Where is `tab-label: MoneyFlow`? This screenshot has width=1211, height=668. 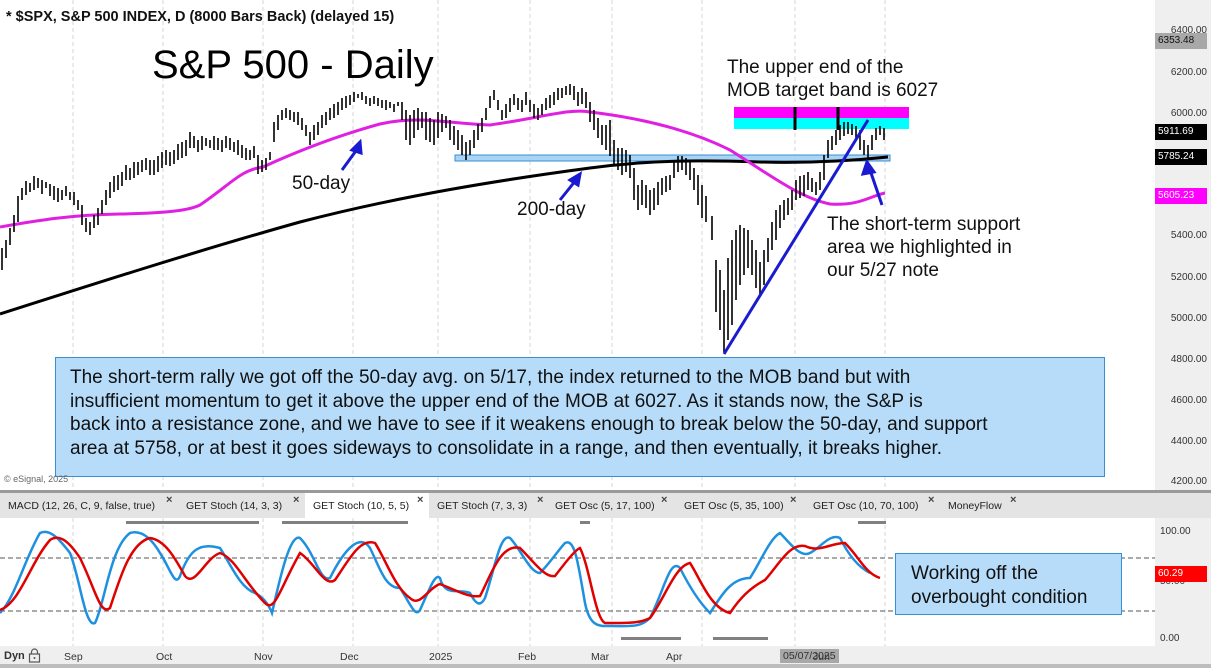
tab-label: MoneyFlow is located at coordinates (975, 506).